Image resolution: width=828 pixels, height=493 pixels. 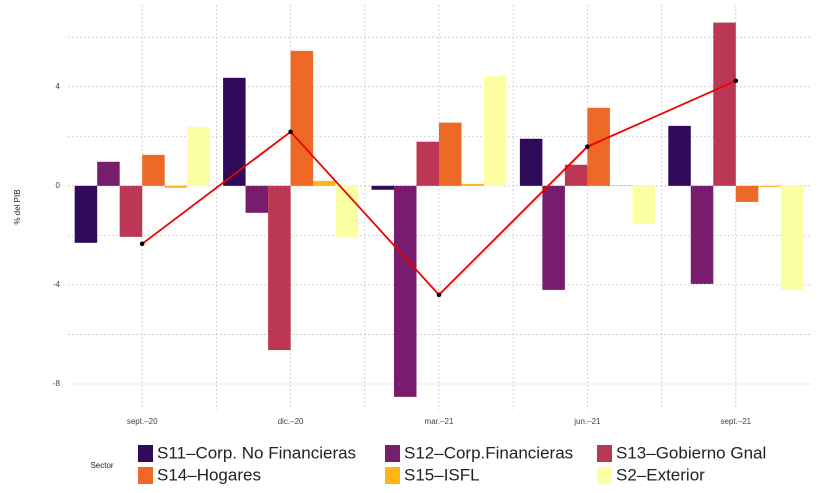 What do you see at coordinates (442, 474) in the screenshot?
I see `legend-label: S15–ISFL` at bounding box center [442, 474].